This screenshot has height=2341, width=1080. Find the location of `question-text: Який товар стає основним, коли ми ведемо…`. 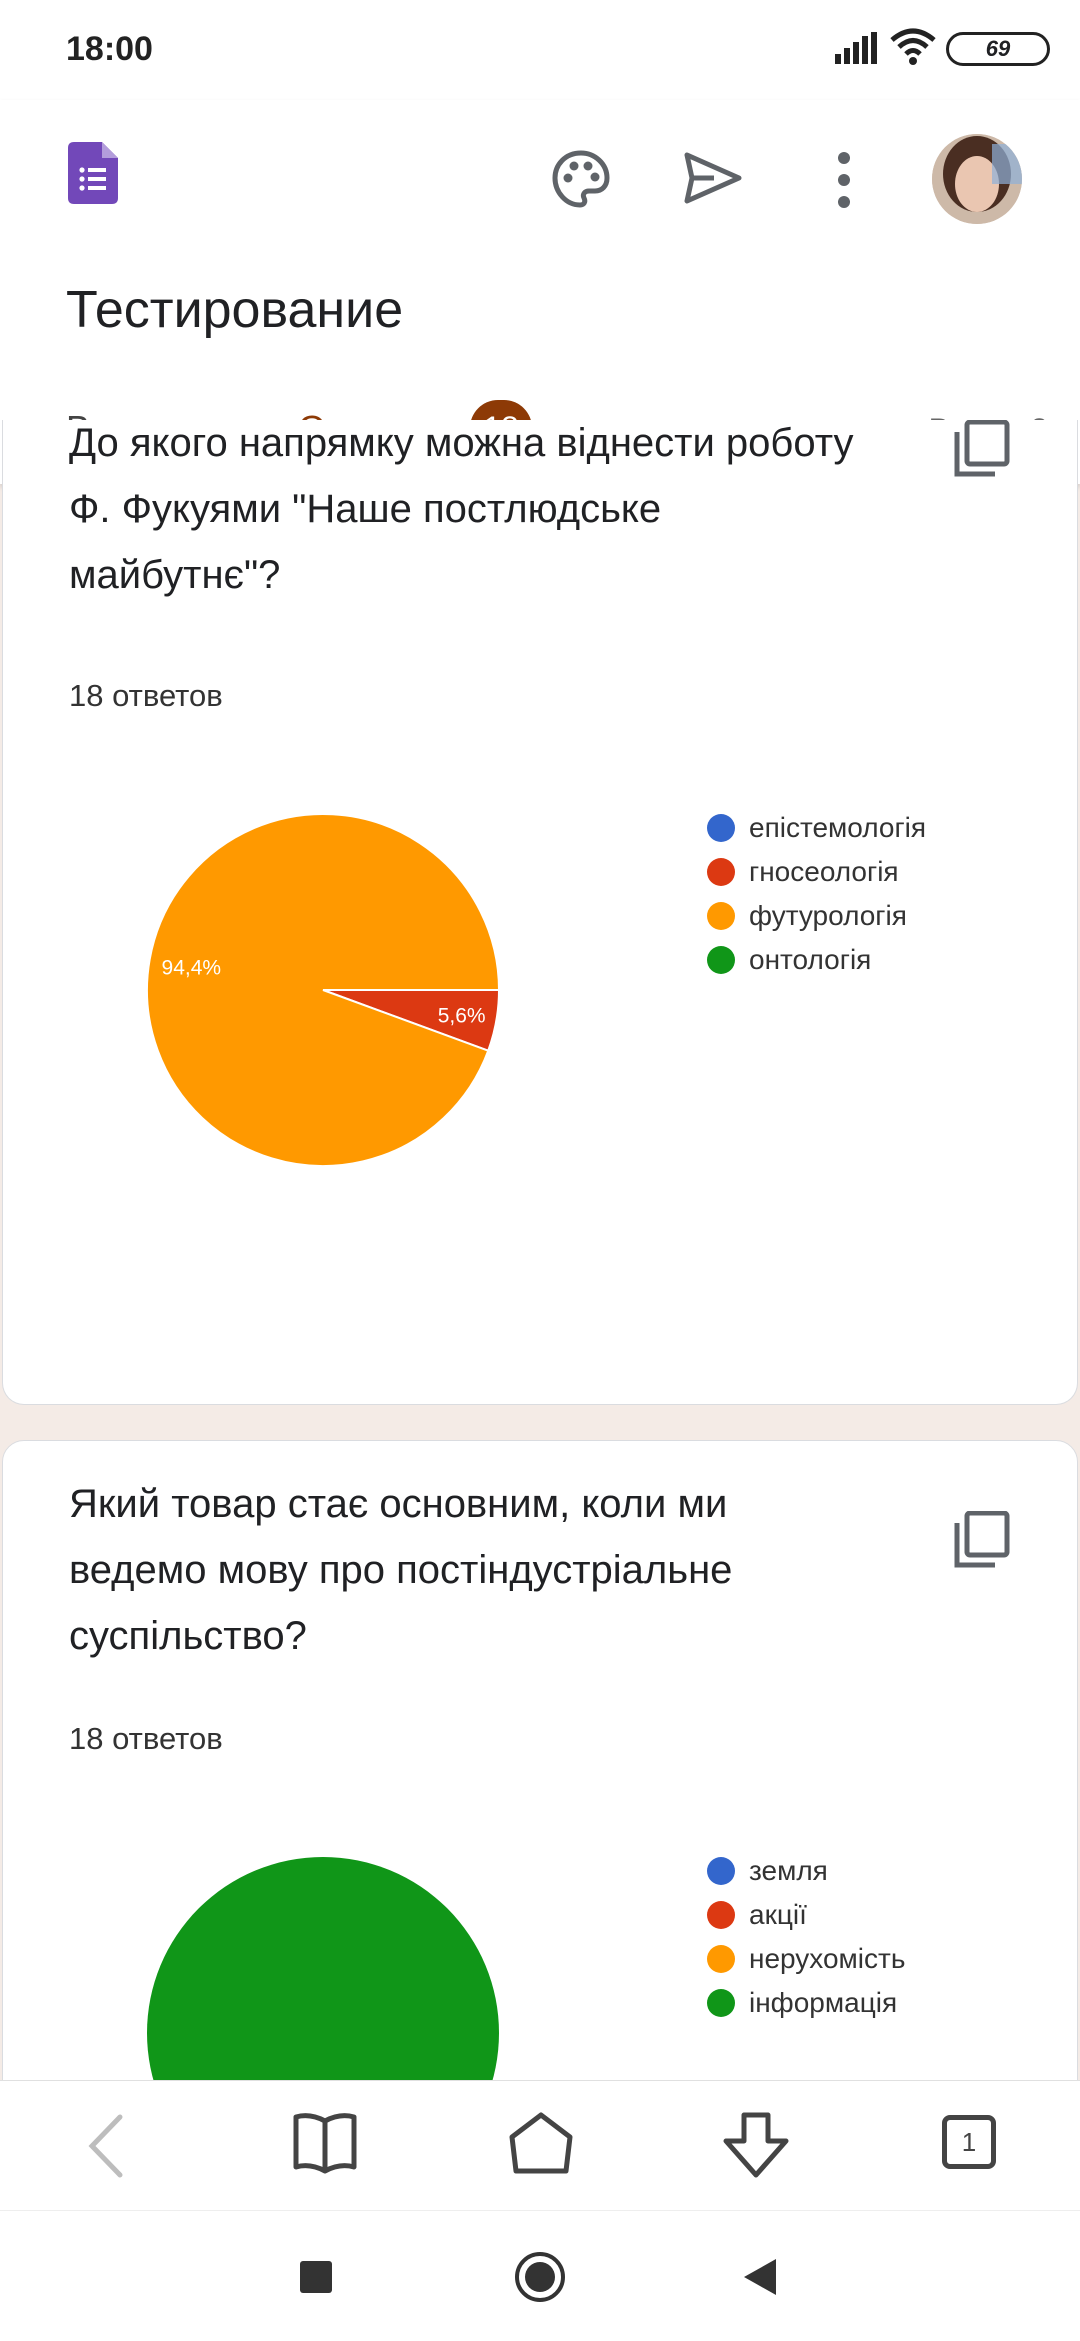

question-text: Який товар стає основним, коли ми ведемо… is located at coordinates (401, 1570).